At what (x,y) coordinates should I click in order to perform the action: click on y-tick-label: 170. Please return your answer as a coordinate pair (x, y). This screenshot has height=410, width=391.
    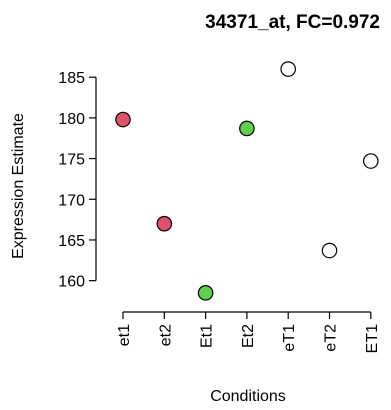
    Looking at the image, I should click on (71, 200).